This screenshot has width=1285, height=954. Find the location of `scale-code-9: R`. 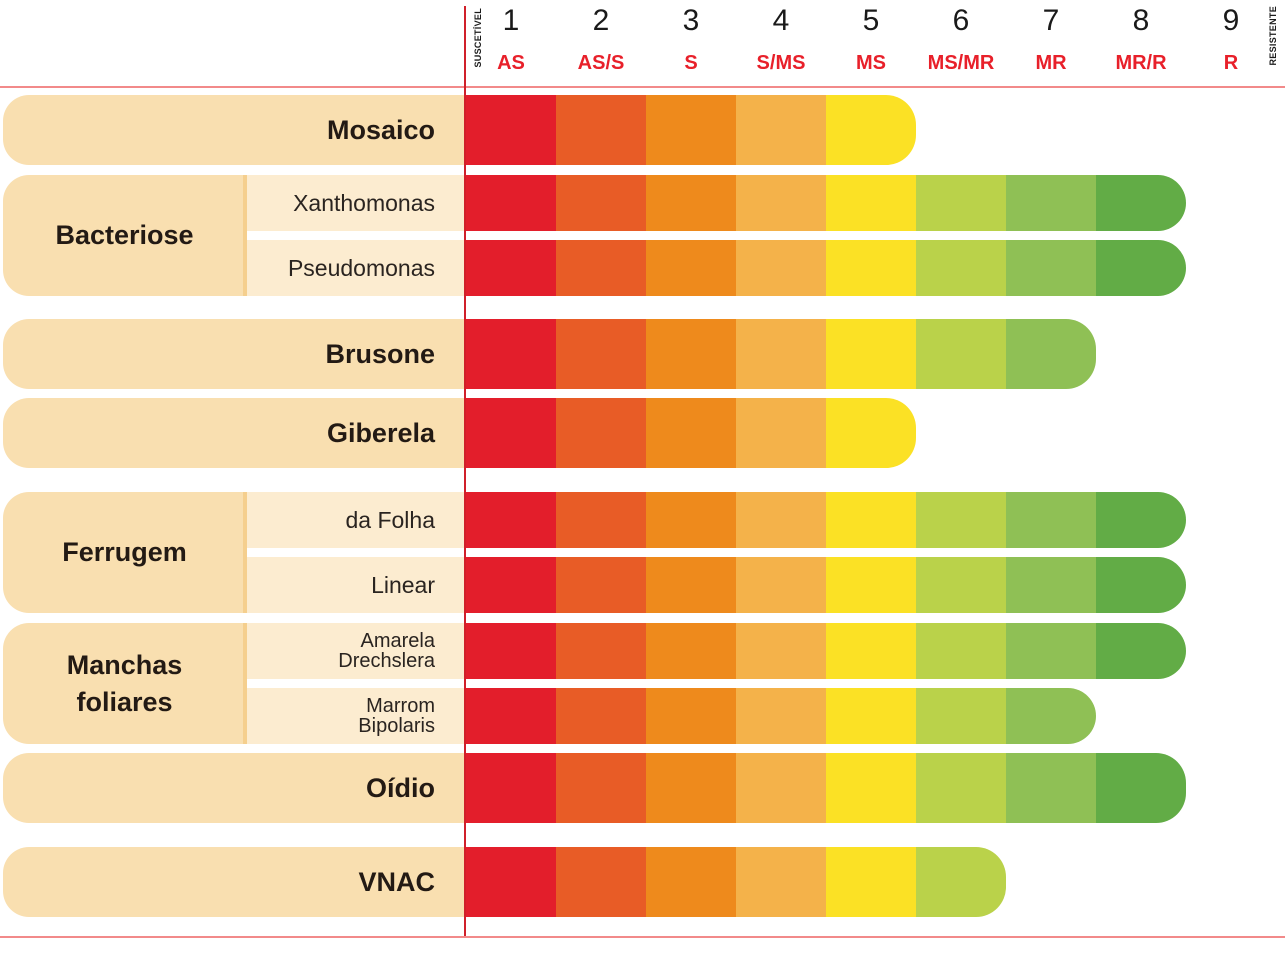

scale-code-9: R is located at coordinates (1231, 63).